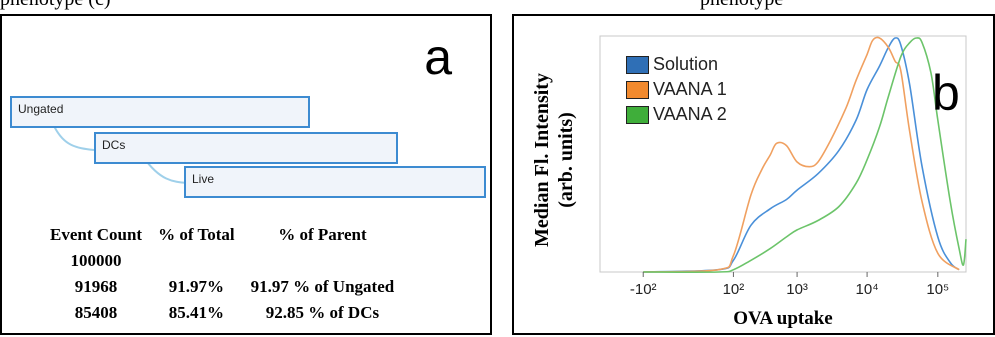  What do you see at coordinates (55, 5) in the screenshot?
I see `top-text-left: phenotype (c)` at bounding box center [55, 5].